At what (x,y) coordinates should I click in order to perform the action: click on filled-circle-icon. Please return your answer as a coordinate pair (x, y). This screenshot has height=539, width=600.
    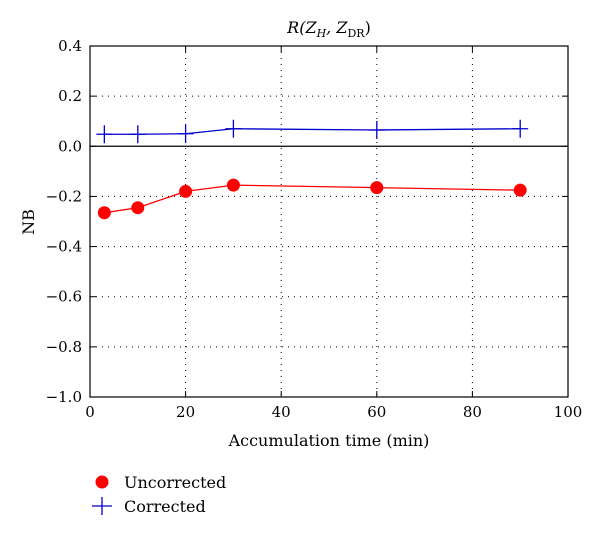
    Looking at the image, I should click on (107, 482).